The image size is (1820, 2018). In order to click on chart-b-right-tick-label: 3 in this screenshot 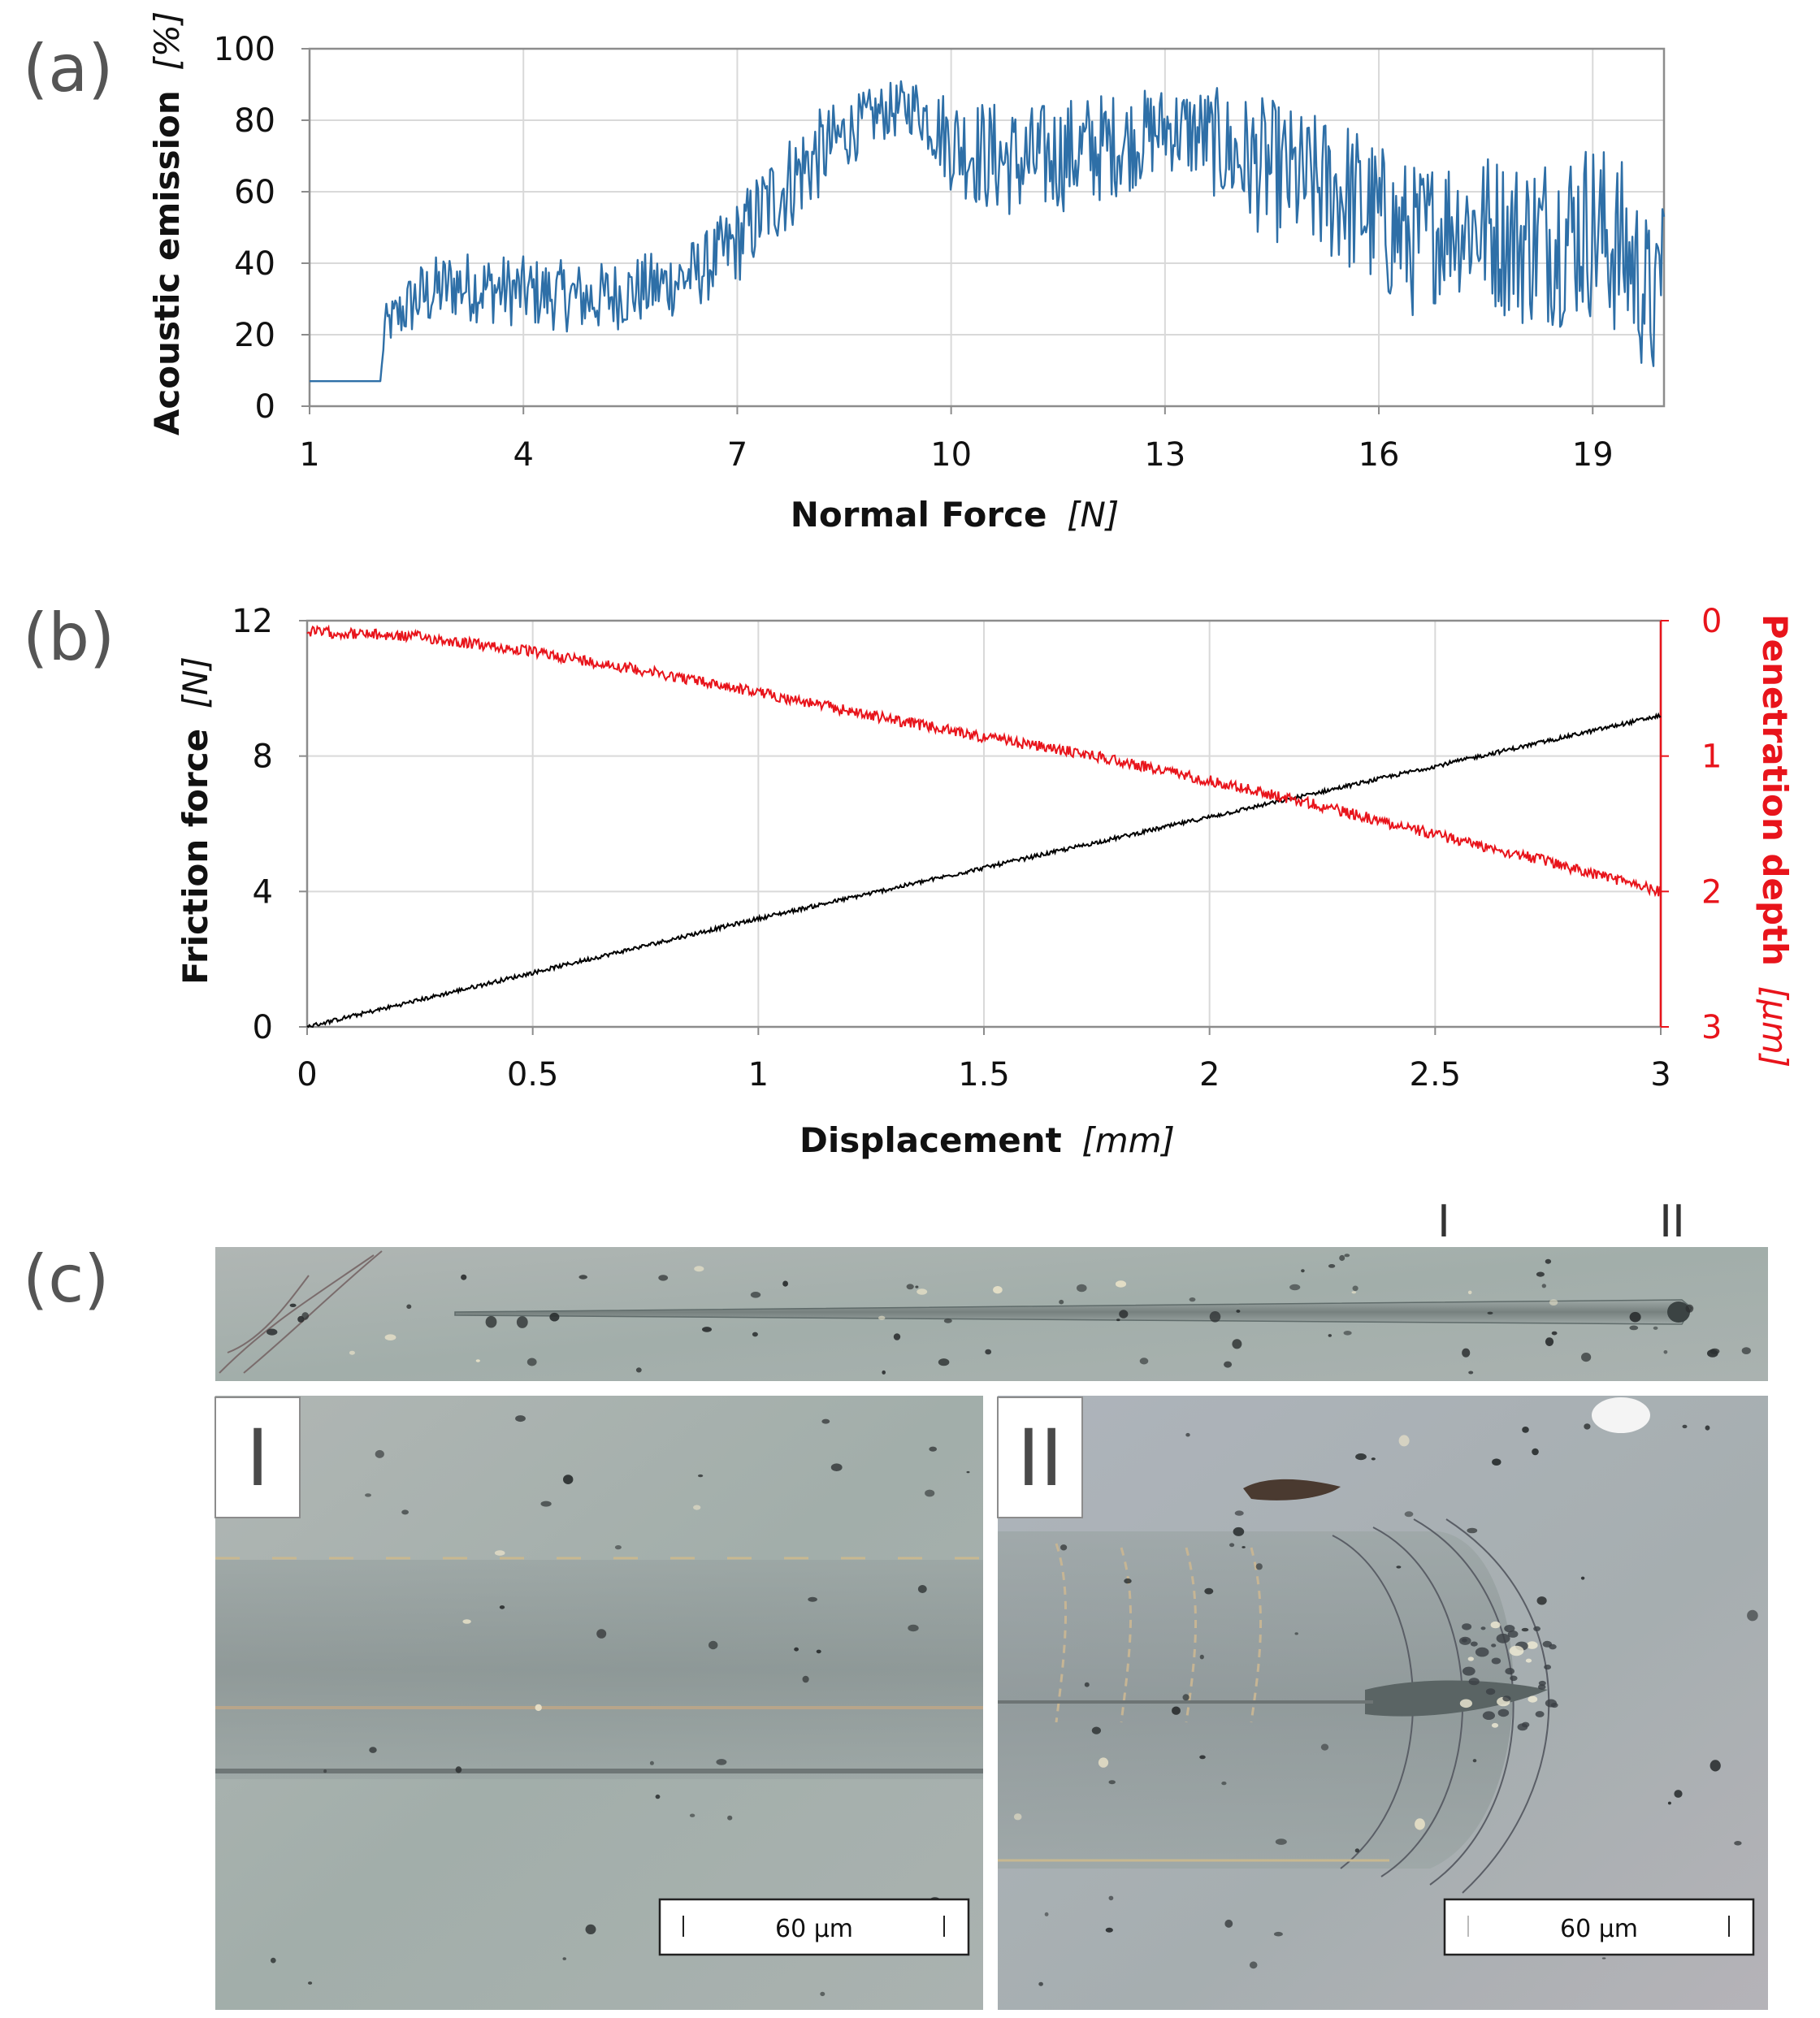, I will do `click(1711, 1028)`.